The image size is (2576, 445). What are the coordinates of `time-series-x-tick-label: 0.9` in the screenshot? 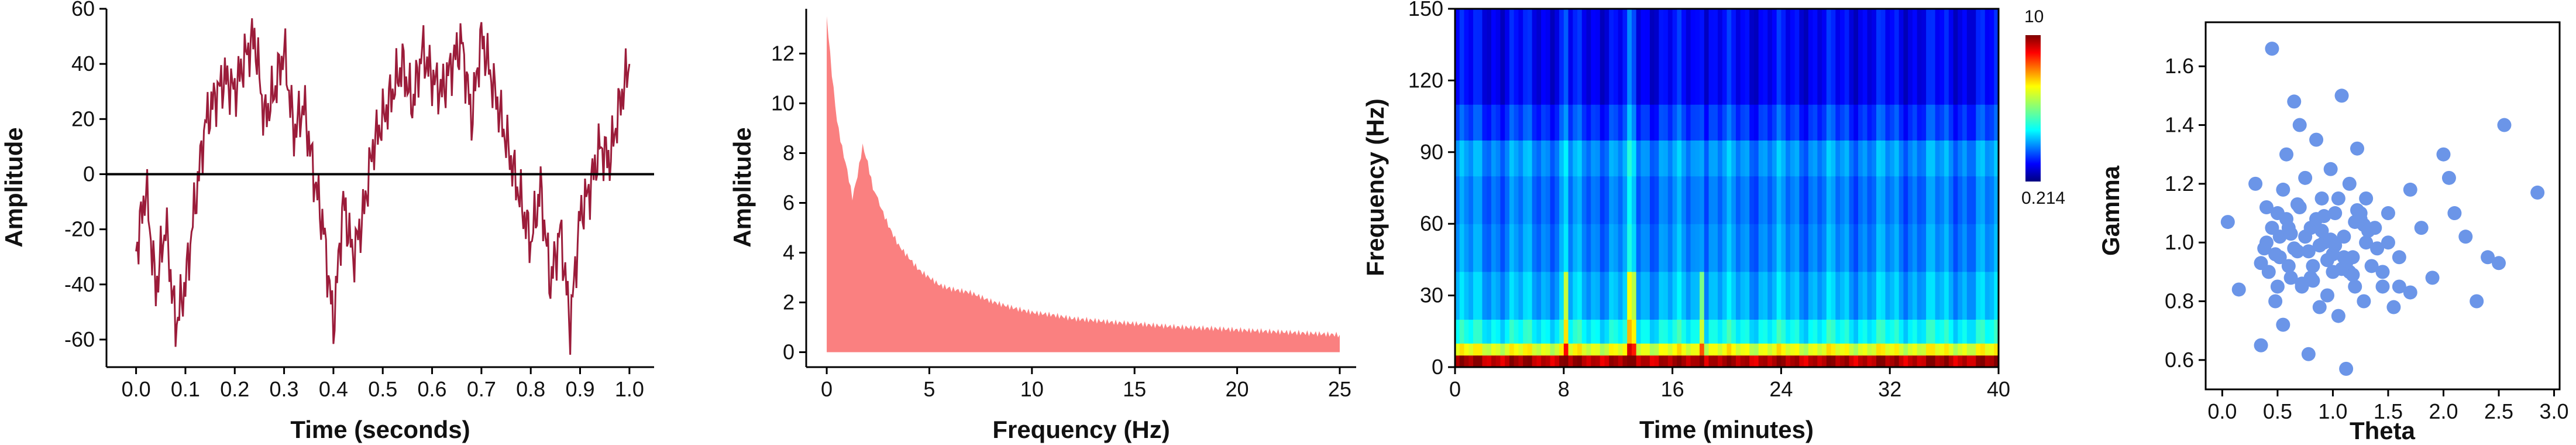 It's located at (580, 389).